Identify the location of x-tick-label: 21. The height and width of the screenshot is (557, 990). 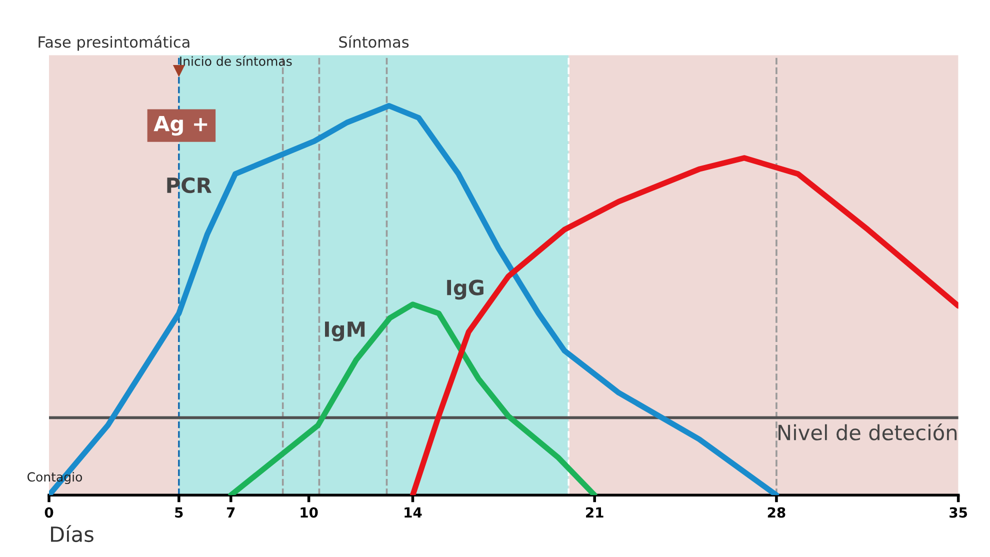
(595, 512).